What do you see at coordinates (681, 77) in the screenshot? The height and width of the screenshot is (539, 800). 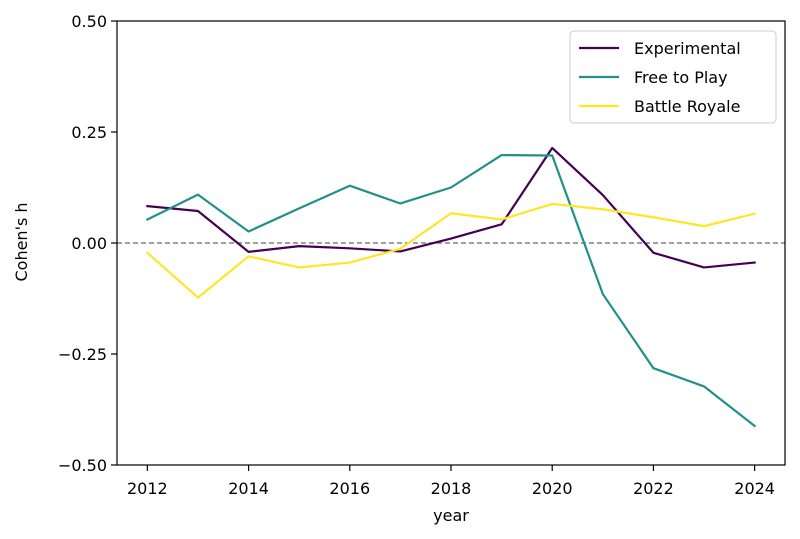 I see `legend-entry-label: Free to Play` at bounding box center [681, 77].